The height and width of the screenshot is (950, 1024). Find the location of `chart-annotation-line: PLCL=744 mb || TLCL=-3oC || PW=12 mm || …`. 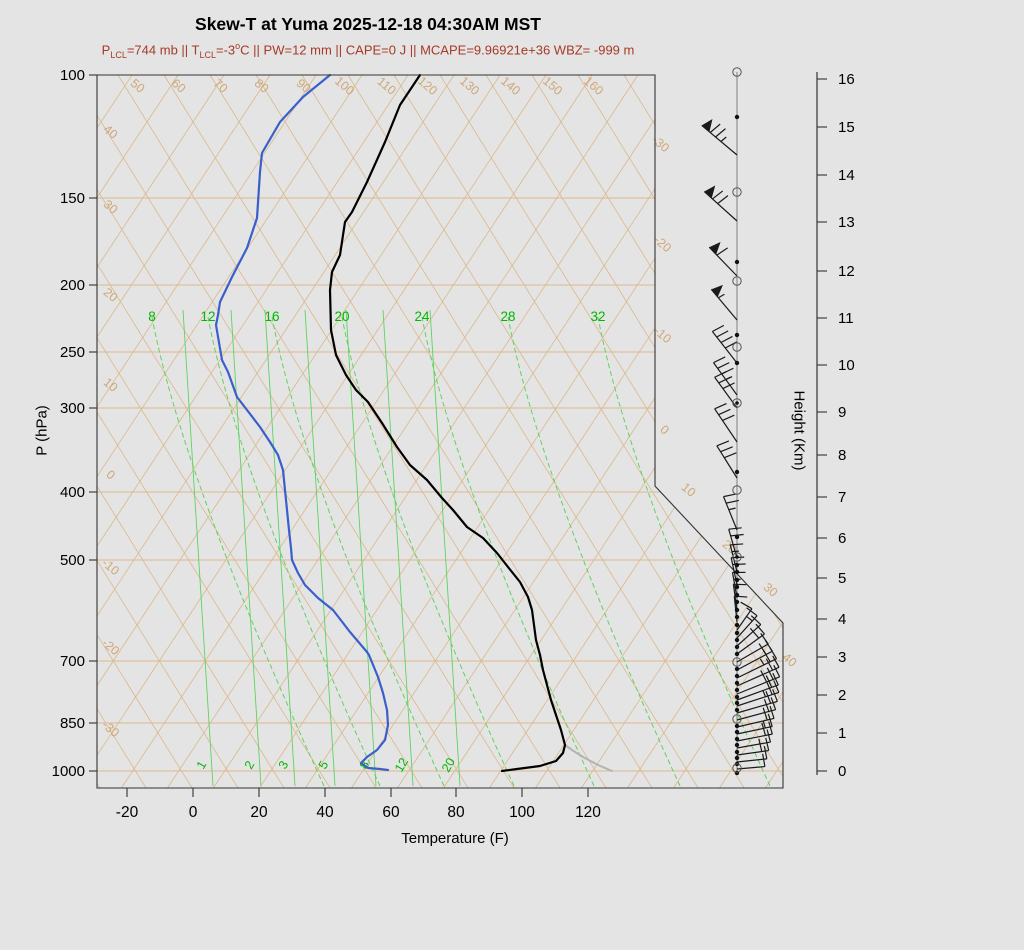

chart-annotation-line: PLCL=744 mb || TLCL=-3oC || PW=12 mm || … is located at coordinates (368, 50).